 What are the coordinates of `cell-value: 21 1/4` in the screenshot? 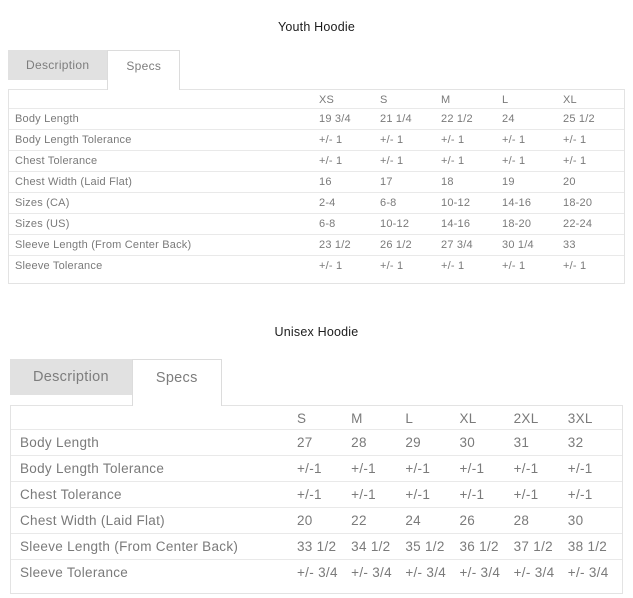 It's located at (396, 119).